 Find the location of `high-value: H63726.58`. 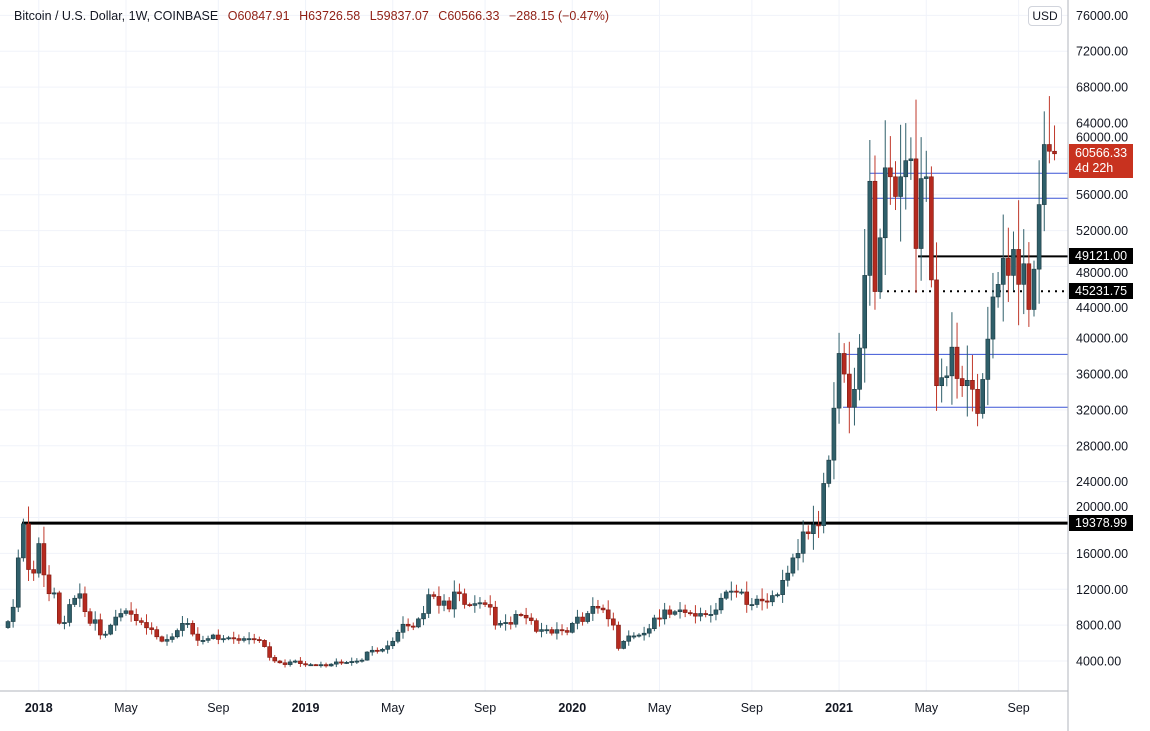

high-value: H63726.58 is located at coordinates (330, 16).